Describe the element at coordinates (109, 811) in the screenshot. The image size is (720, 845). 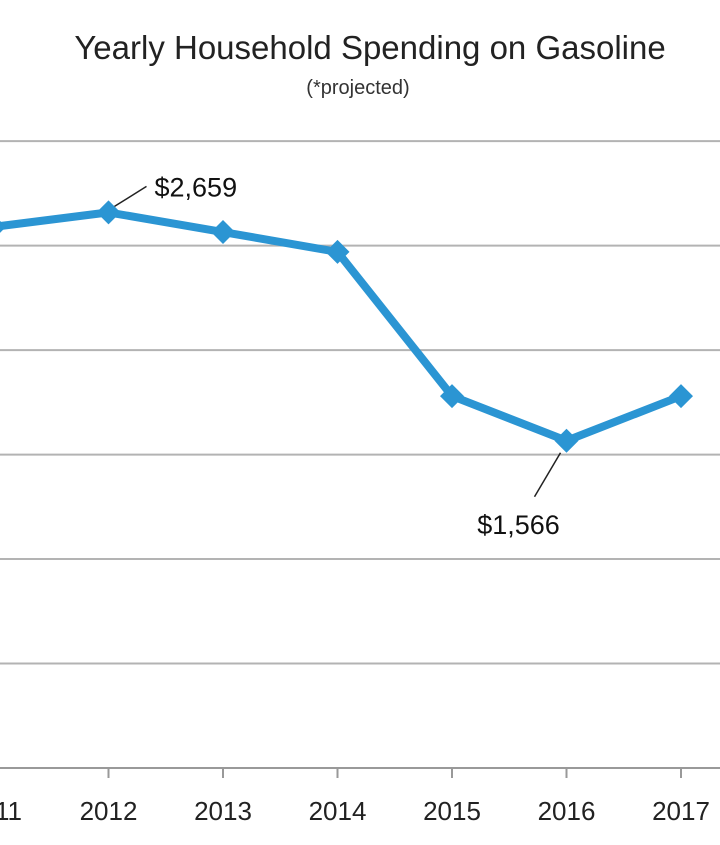
I see `x-tick-label: 2012` at that location.